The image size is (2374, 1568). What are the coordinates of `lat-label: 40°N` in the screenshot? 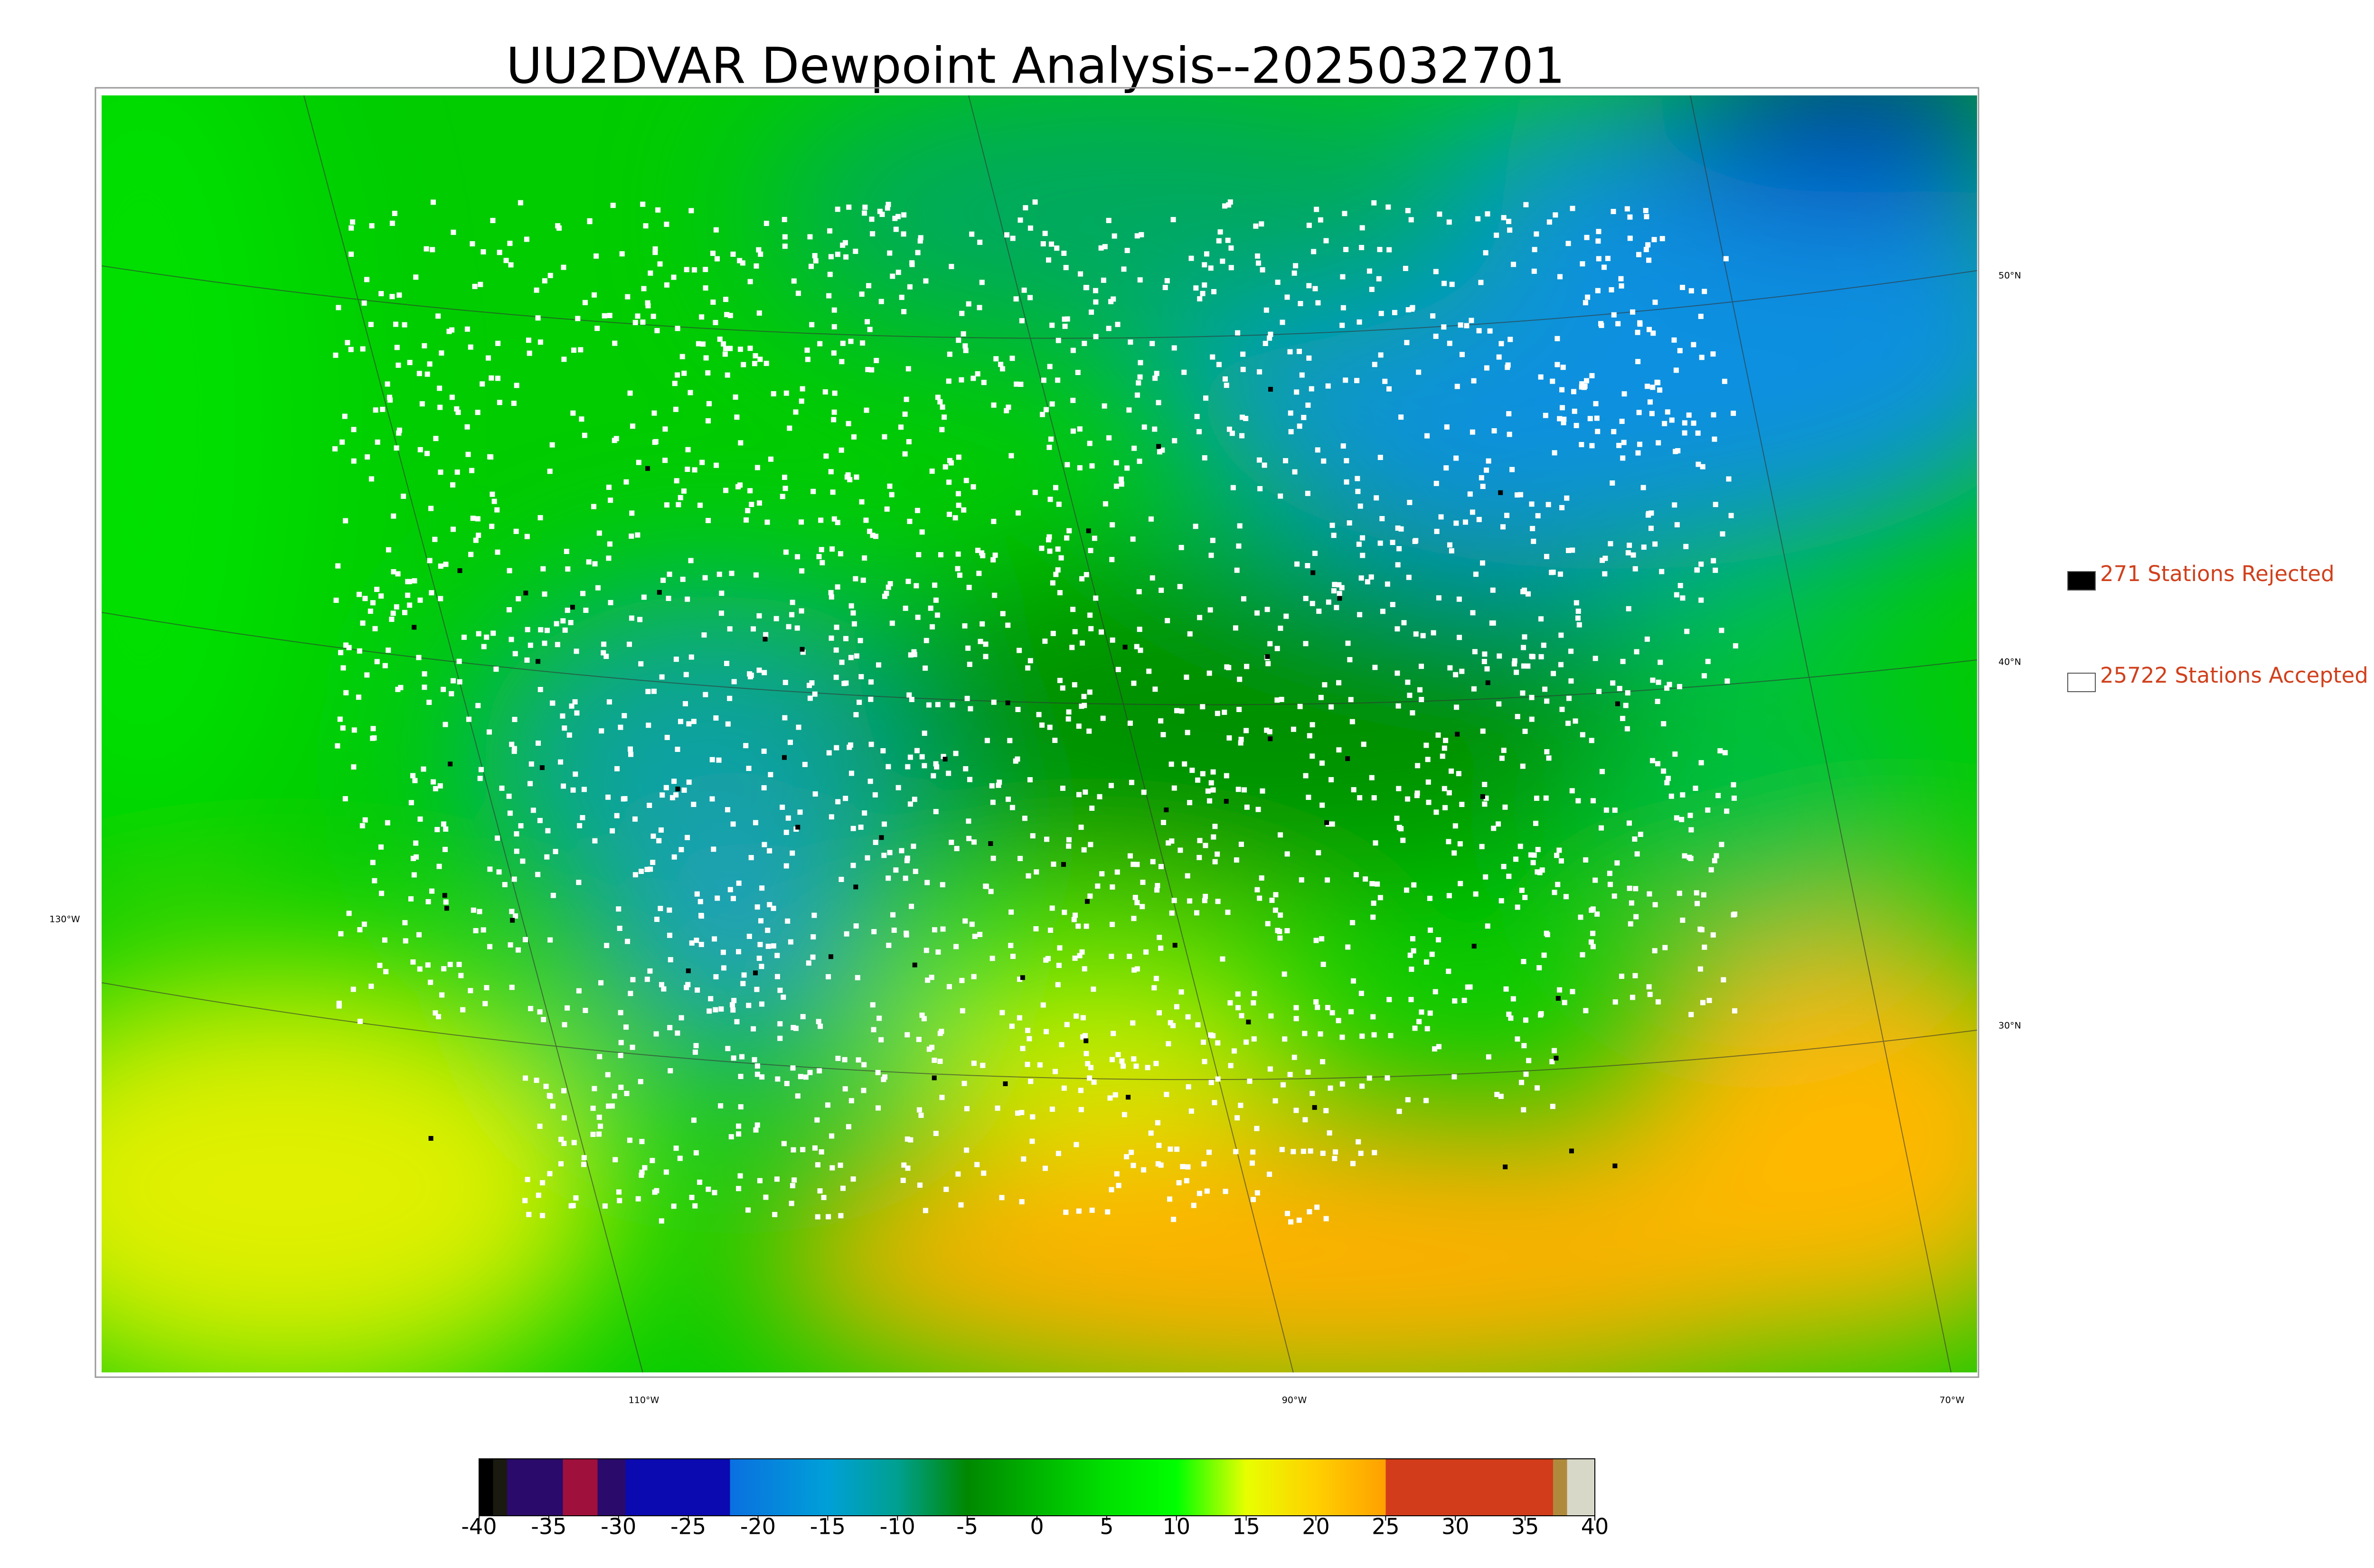 It's located at (2009, 662).